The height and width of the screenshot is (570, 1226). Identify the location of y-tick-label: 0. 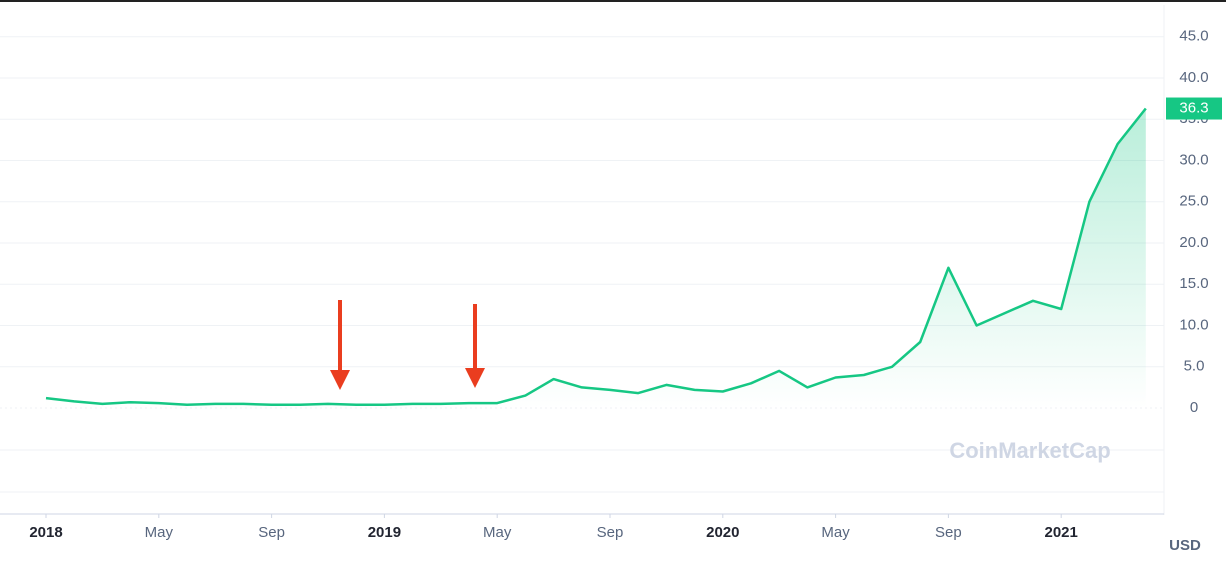
(1194, 407).